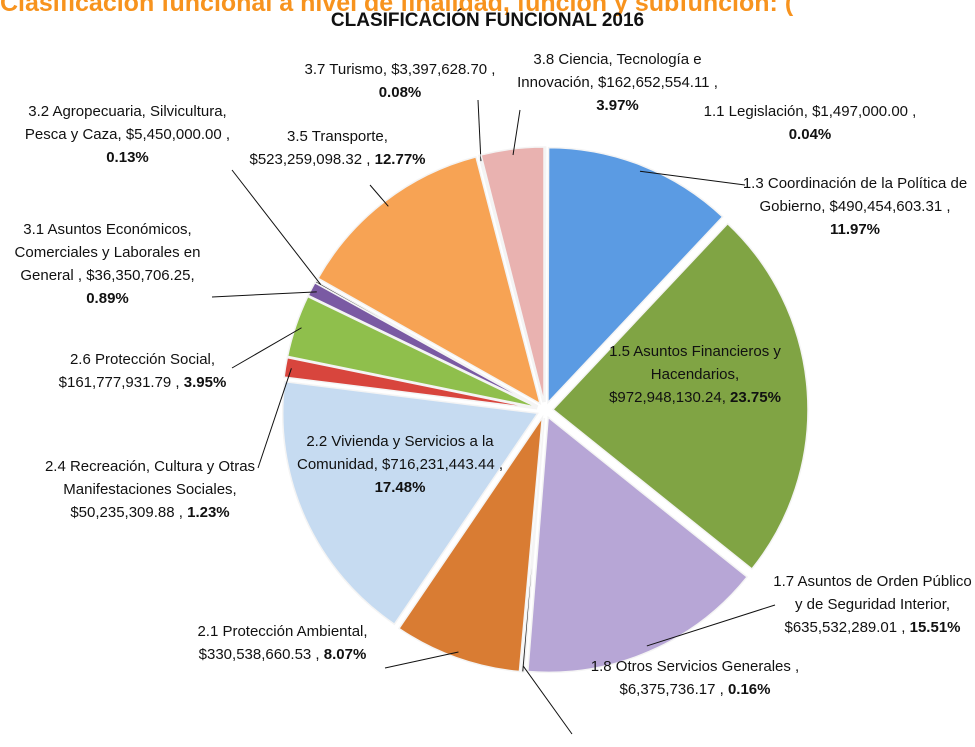 This screenshot has width=975, height=747. Describe the element at coordinates (127, 157) in the screenshot. I see `label-percent: 0.13%` at that location.